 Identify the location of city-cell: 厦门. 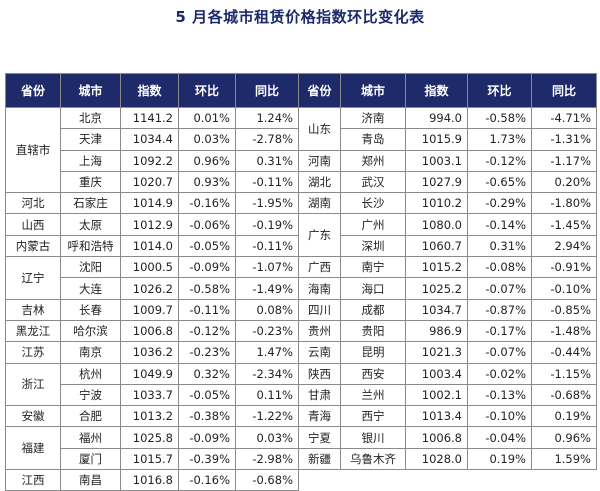
(90, 459).